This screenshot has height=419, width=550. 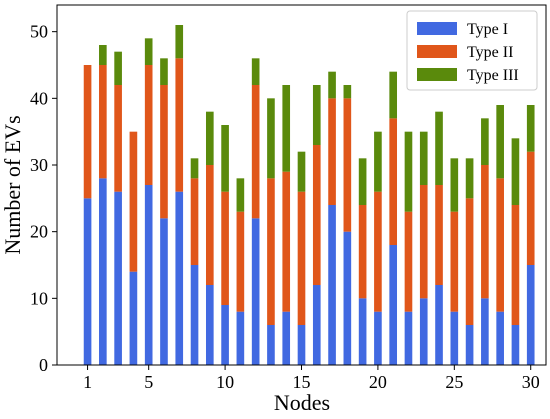 I want to click on legend: Type I Type II Type III, so click(x=472, y=50).